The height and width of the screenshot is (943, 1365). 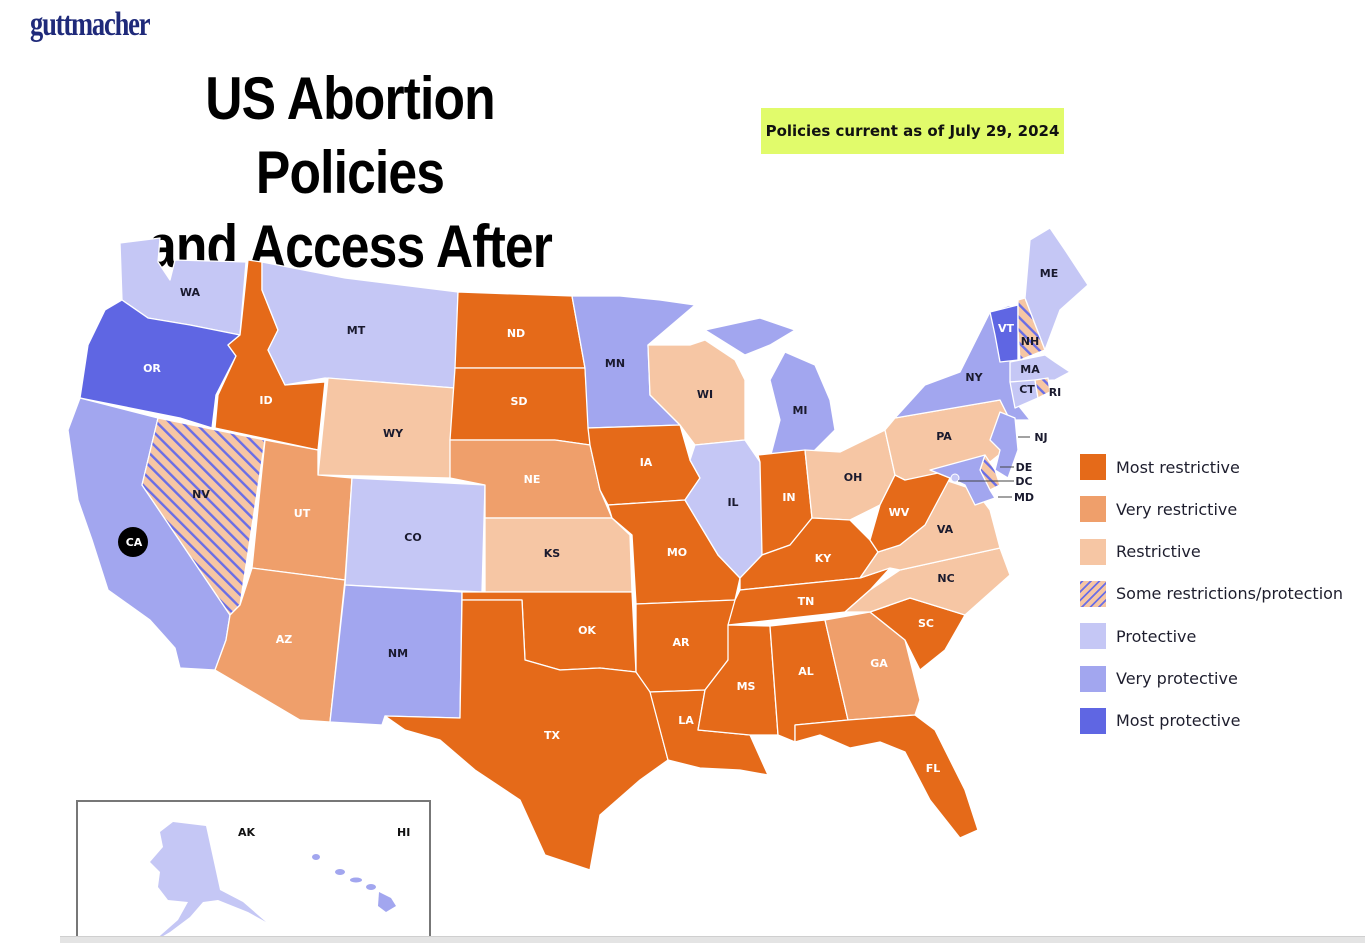 I want to click on legend-item-most-protective: Most protective, so click(x=1211, y=721).